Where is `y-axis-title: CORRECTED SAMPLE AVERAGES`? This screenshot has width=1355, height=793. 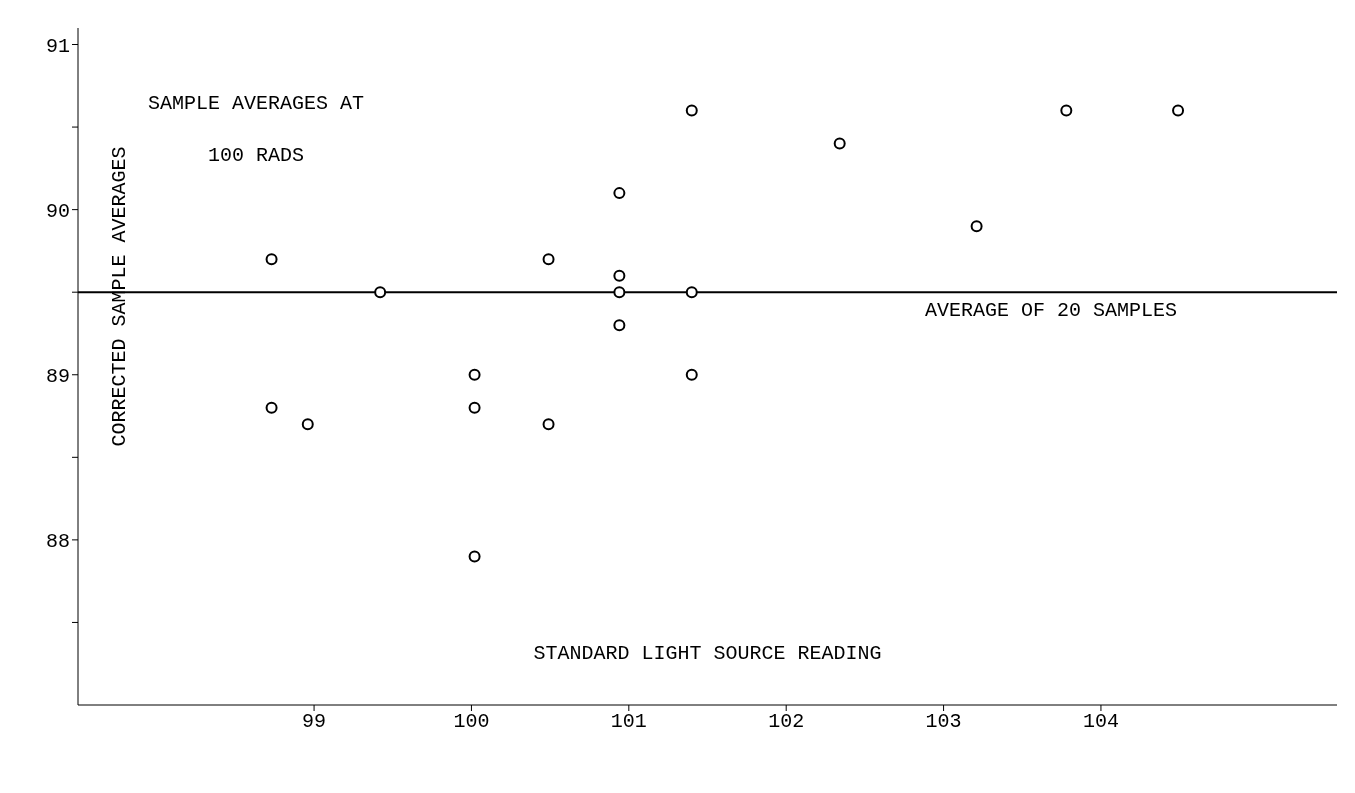
y-axis-title: CORRECTED SAMPLE AVERAGES is located at coordinates (120, 296).